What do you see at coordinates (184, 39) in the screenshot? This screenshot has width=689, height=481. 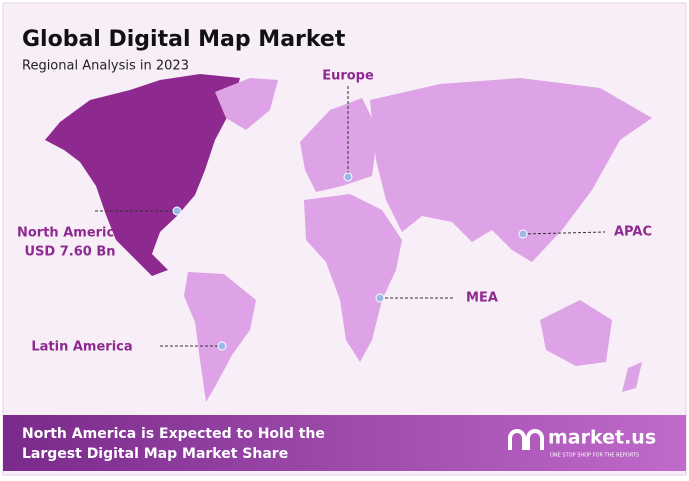 I see `title: Global Digital Map Market` at bounding box center [184, 39].